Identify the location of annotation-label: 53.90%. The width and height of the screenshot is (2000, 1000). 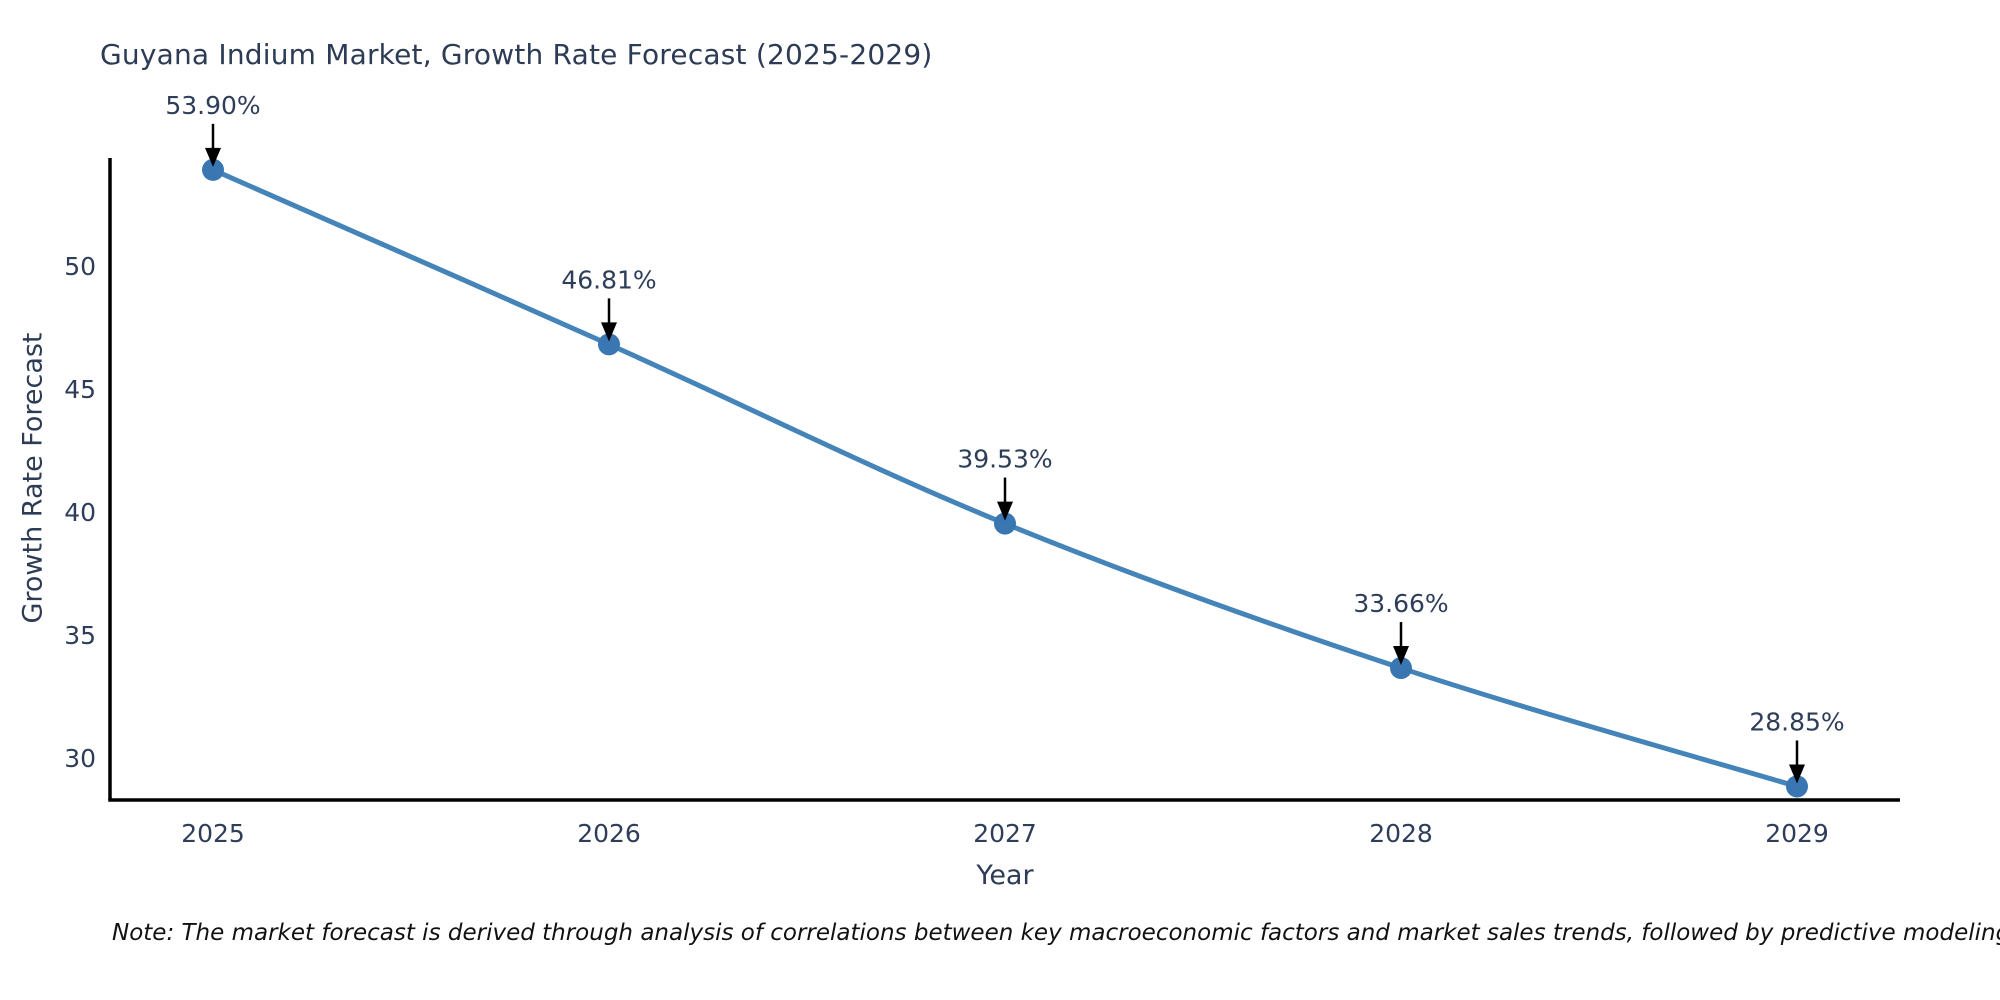
(212, 105).